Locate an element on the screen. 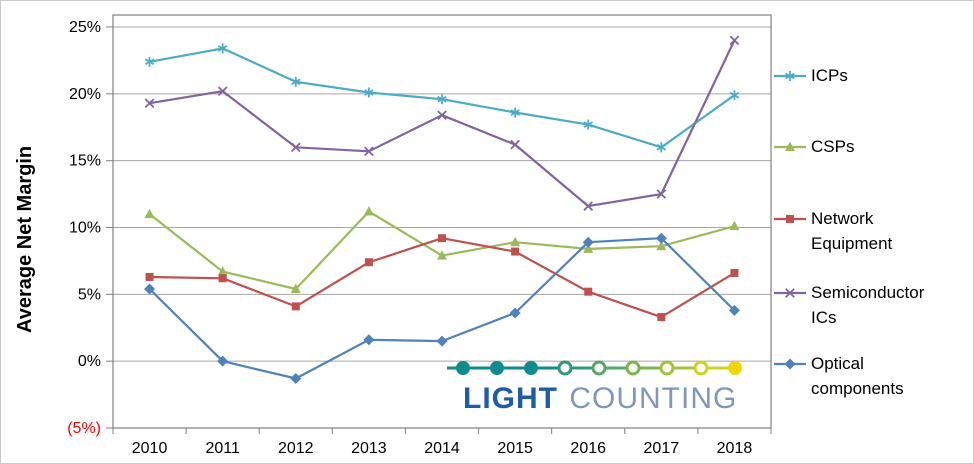  x-tick-label: 2011 is located at coordinates (222, 448).